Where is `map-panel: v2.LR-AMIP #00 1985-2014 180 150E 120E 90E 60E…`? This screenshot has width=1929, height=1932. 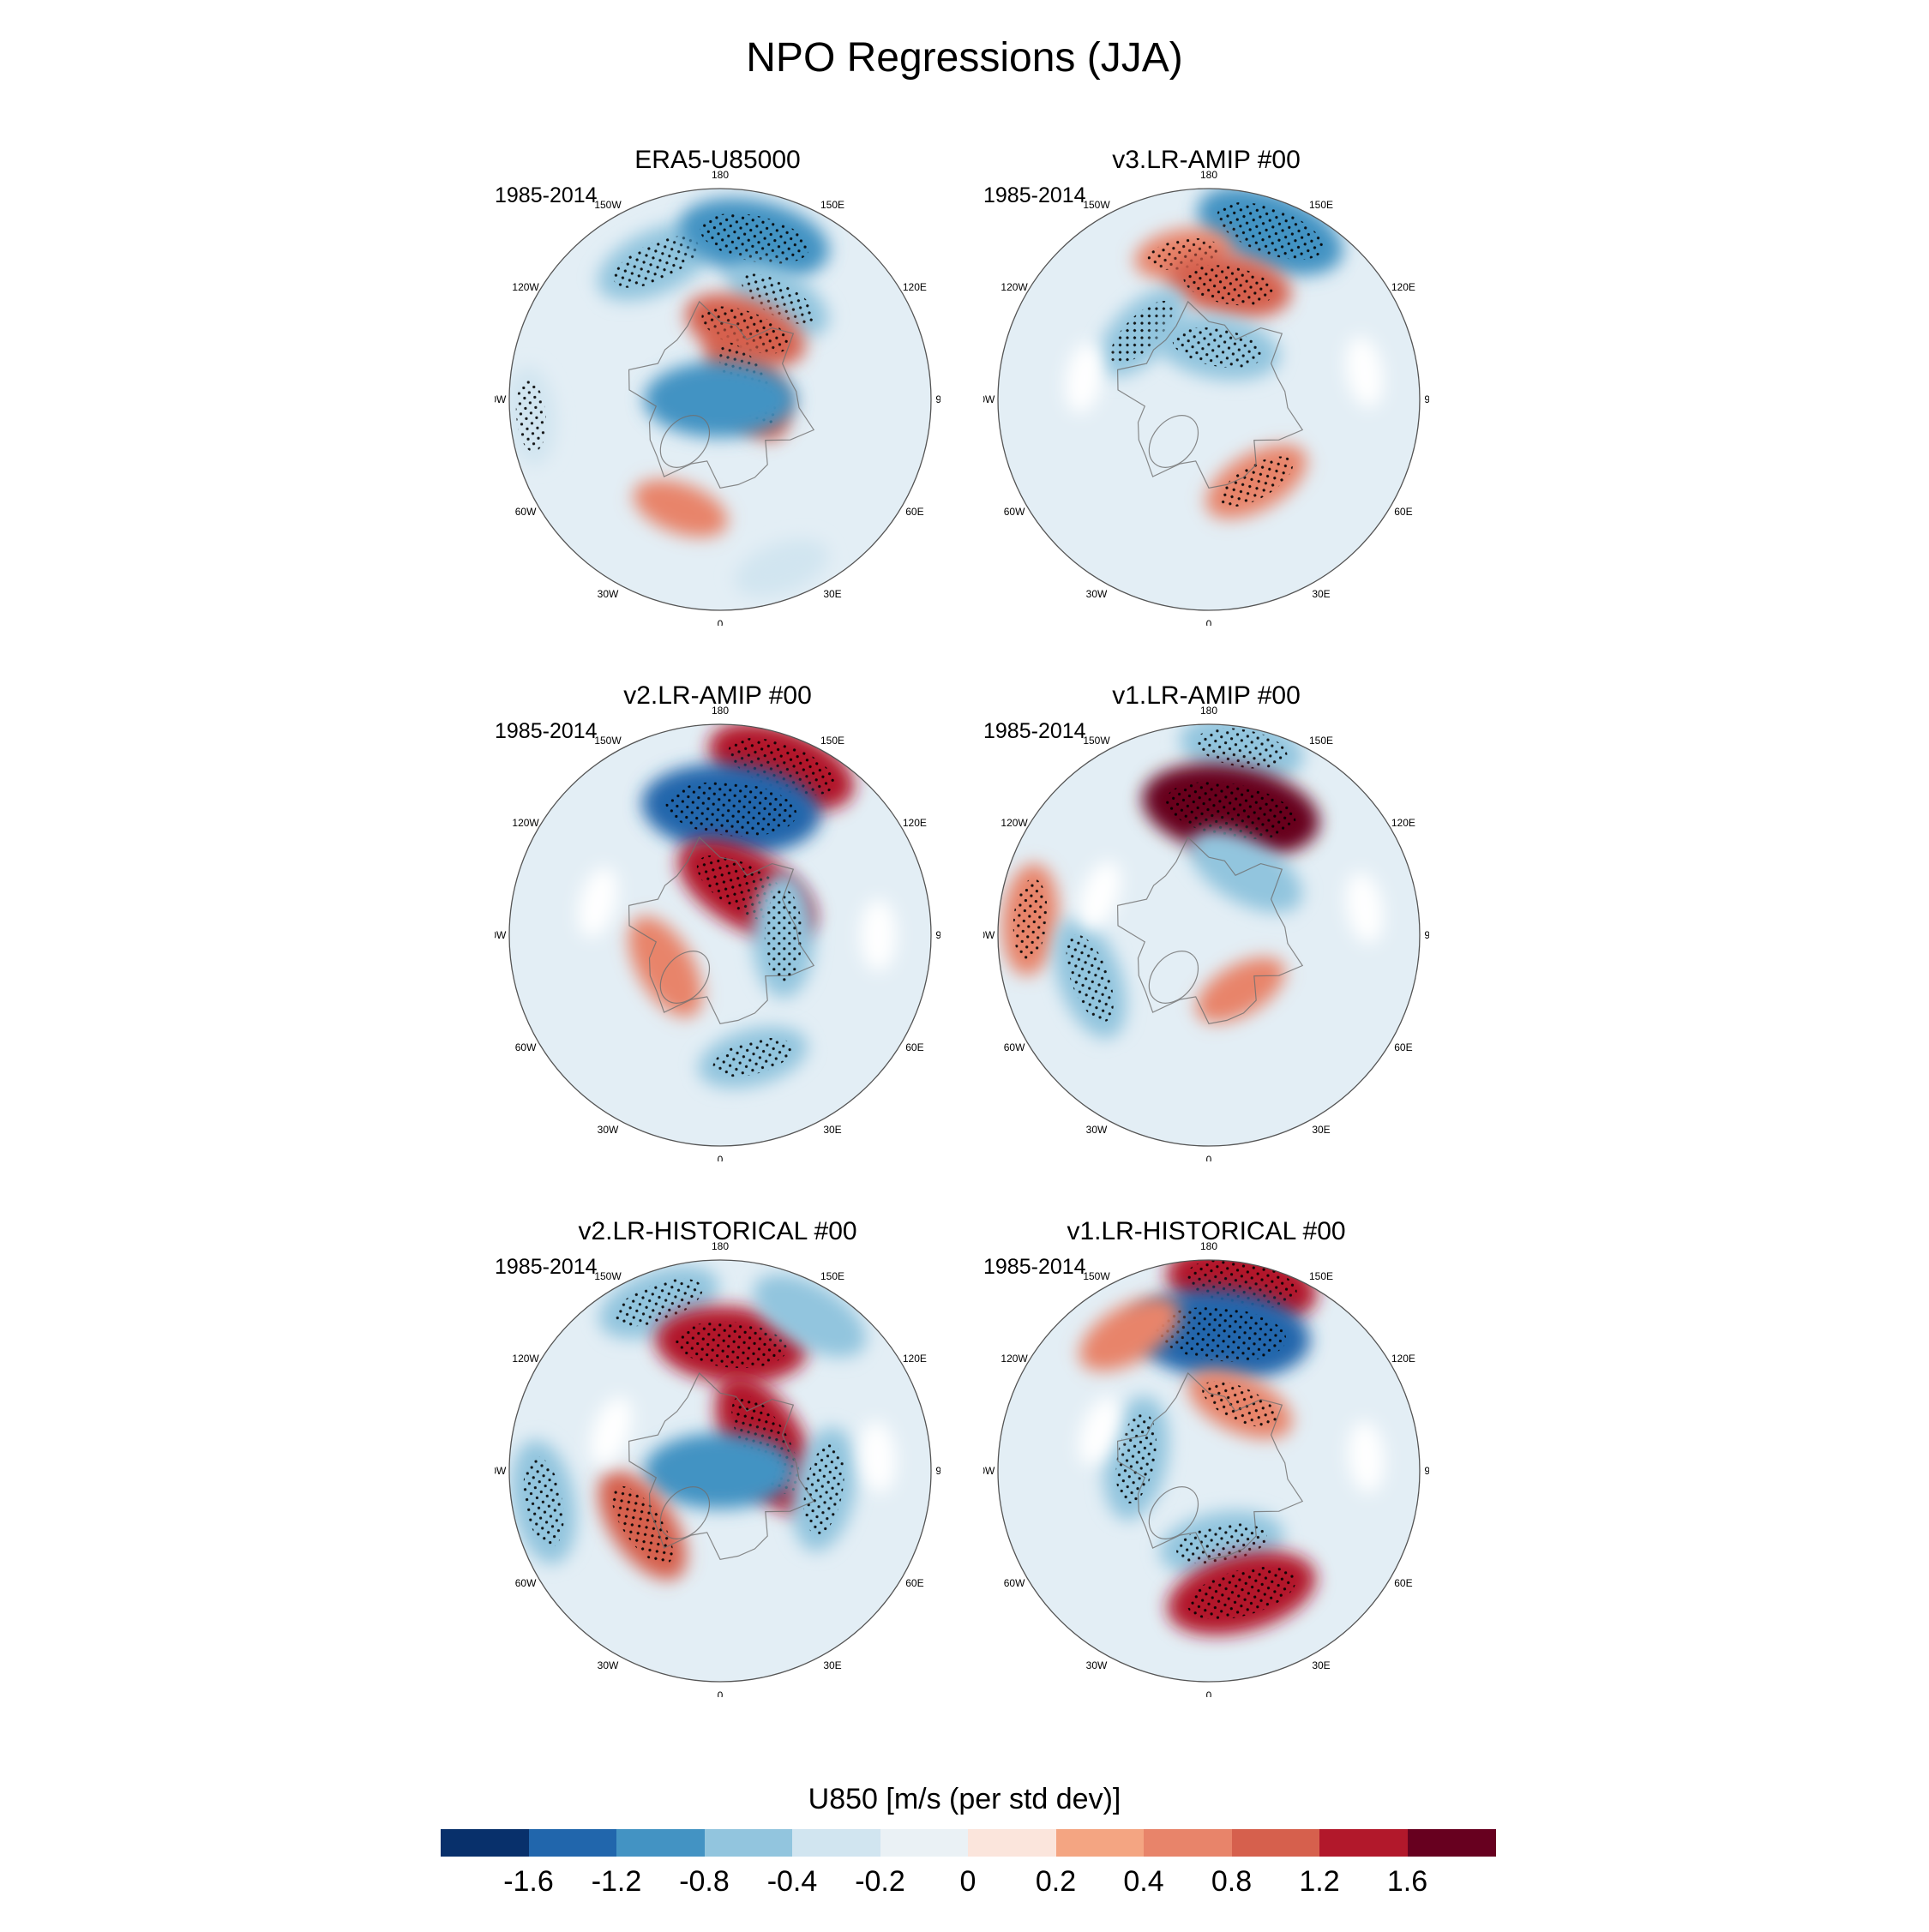
map-panel: v2.LR-AMIP #00 1985-2014 180 150E 120E 90E 60E… is located at coordinates (717, 921).